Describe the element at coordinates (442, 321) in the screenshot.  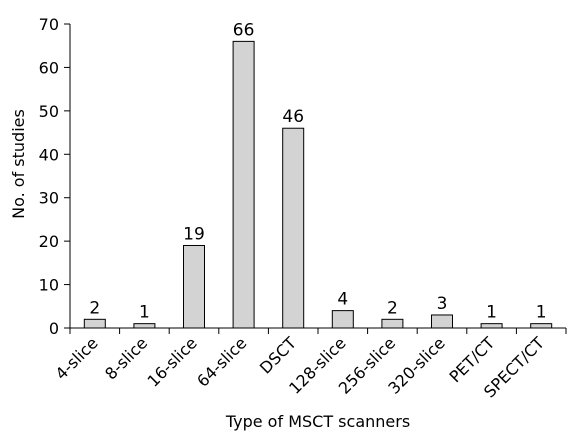
I see `bar-320-slice` at that location.